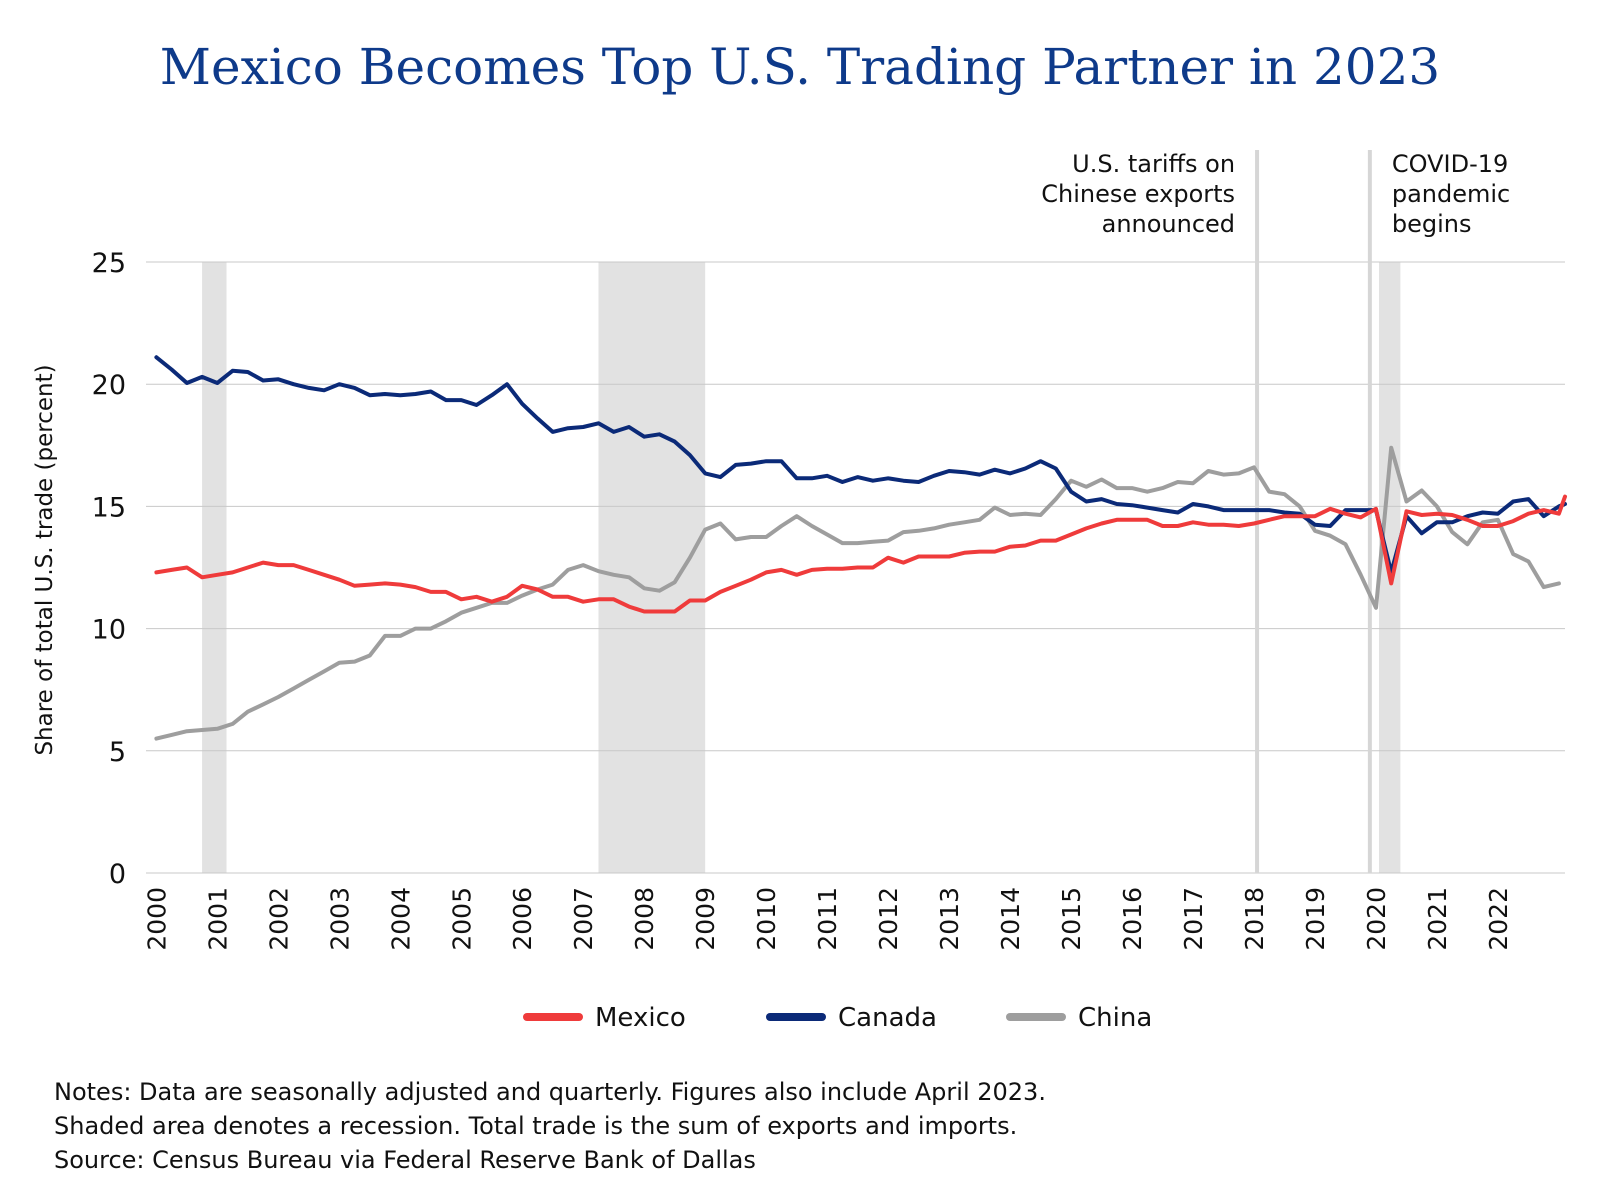 The height and width of the screenshot is (1195, 1600). What do you see at coordinates (1432, 224) in the screenshot?
I see `event-annotation-1-line-2: begins` at bounding box center [1432, 224].